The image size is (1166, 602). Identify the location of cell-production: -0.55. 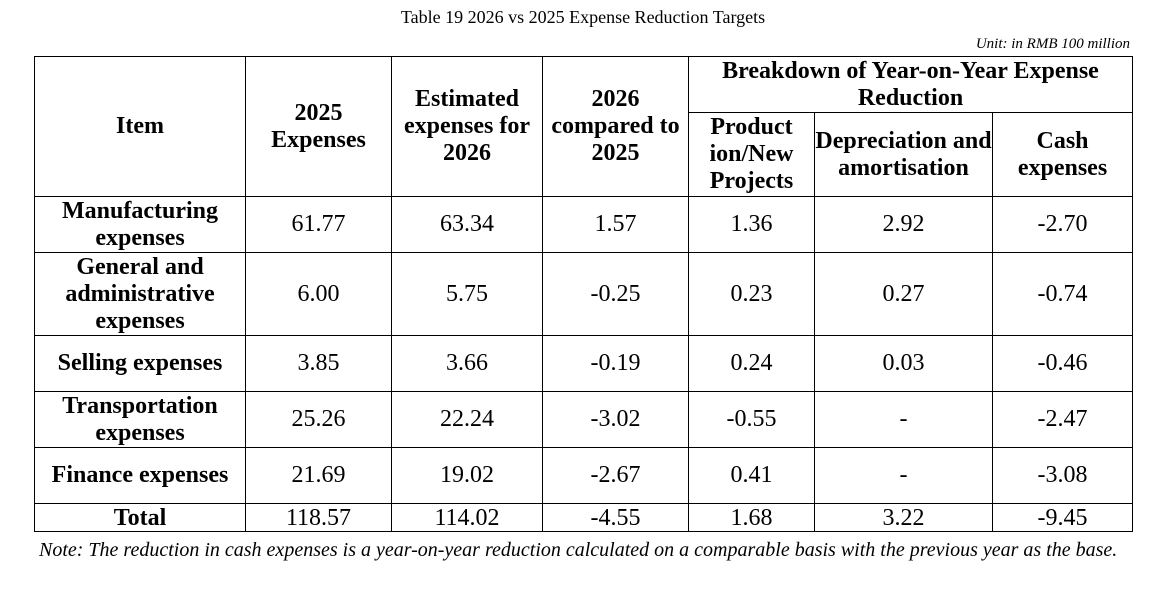
(751, 419).